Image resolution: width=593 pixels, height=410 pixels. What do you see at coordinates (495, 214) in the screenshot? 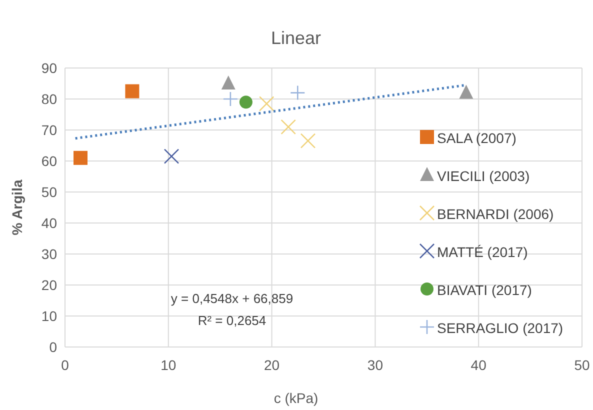
I see `legend-label: BERNARDI (2006)` at bounding box center [495, 214].